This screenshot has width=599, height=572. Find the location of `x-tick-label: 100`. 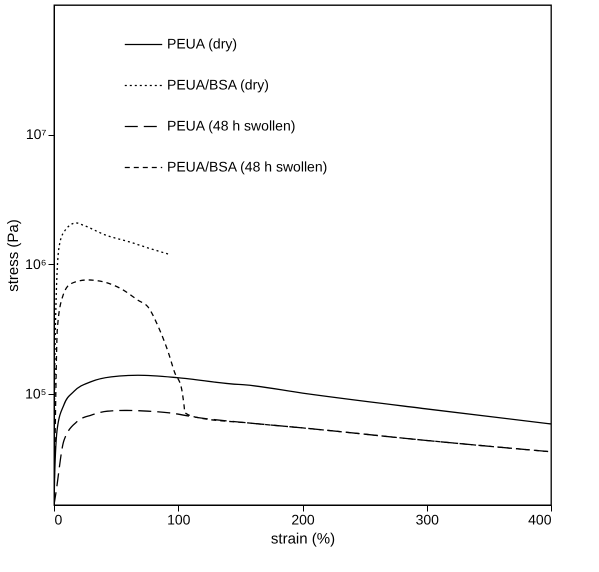

x-tick-label: 100 is located at coordinates (179, 520).